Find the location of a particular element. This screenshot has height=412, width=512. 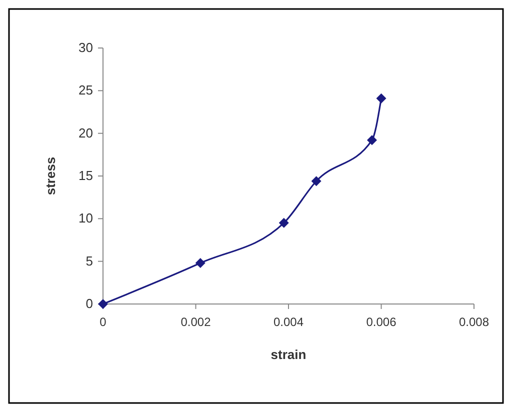

y-tick-label: 30 is located at coordinates (85, 47).